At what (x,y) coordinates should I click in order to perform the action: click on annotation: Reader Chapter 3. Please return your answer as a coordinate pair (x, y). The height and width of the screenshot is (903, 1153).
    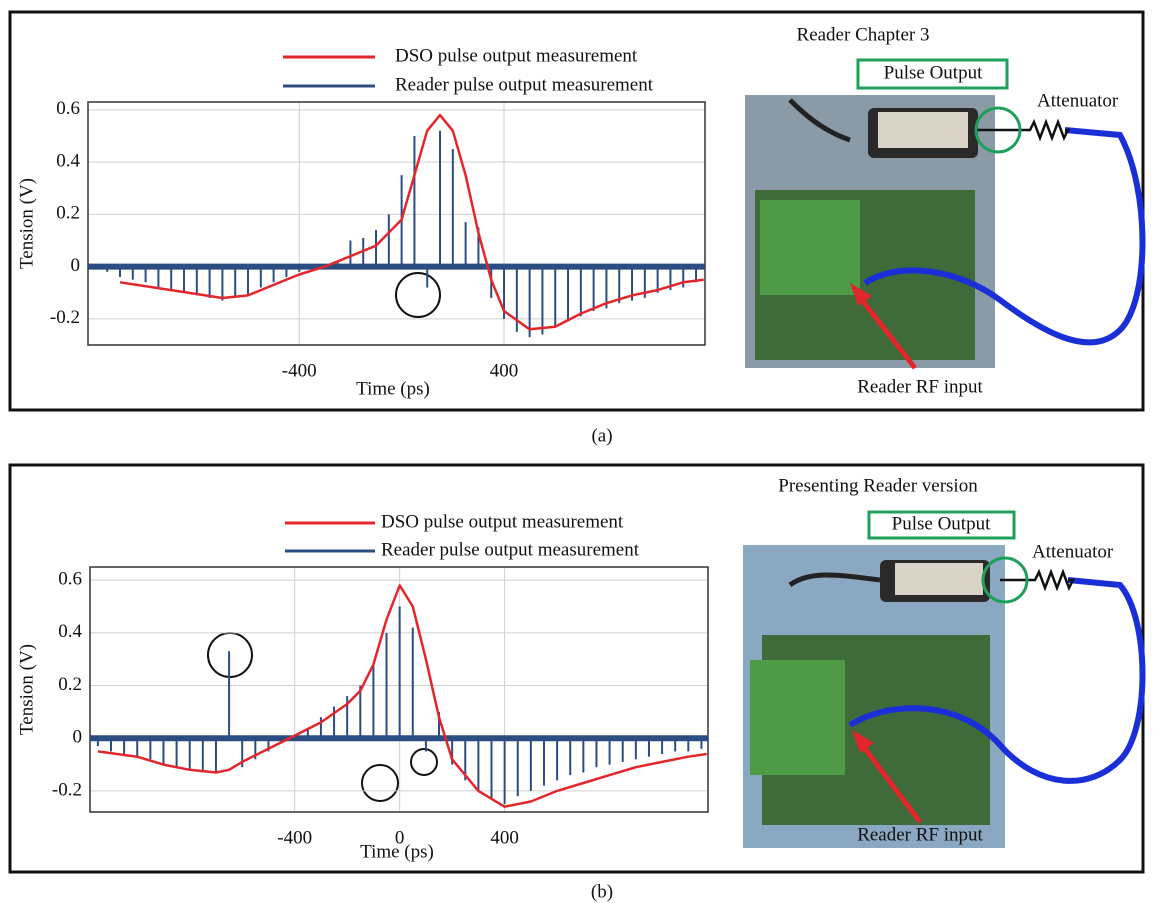
    Looking at the image, I should click on (863, 34).